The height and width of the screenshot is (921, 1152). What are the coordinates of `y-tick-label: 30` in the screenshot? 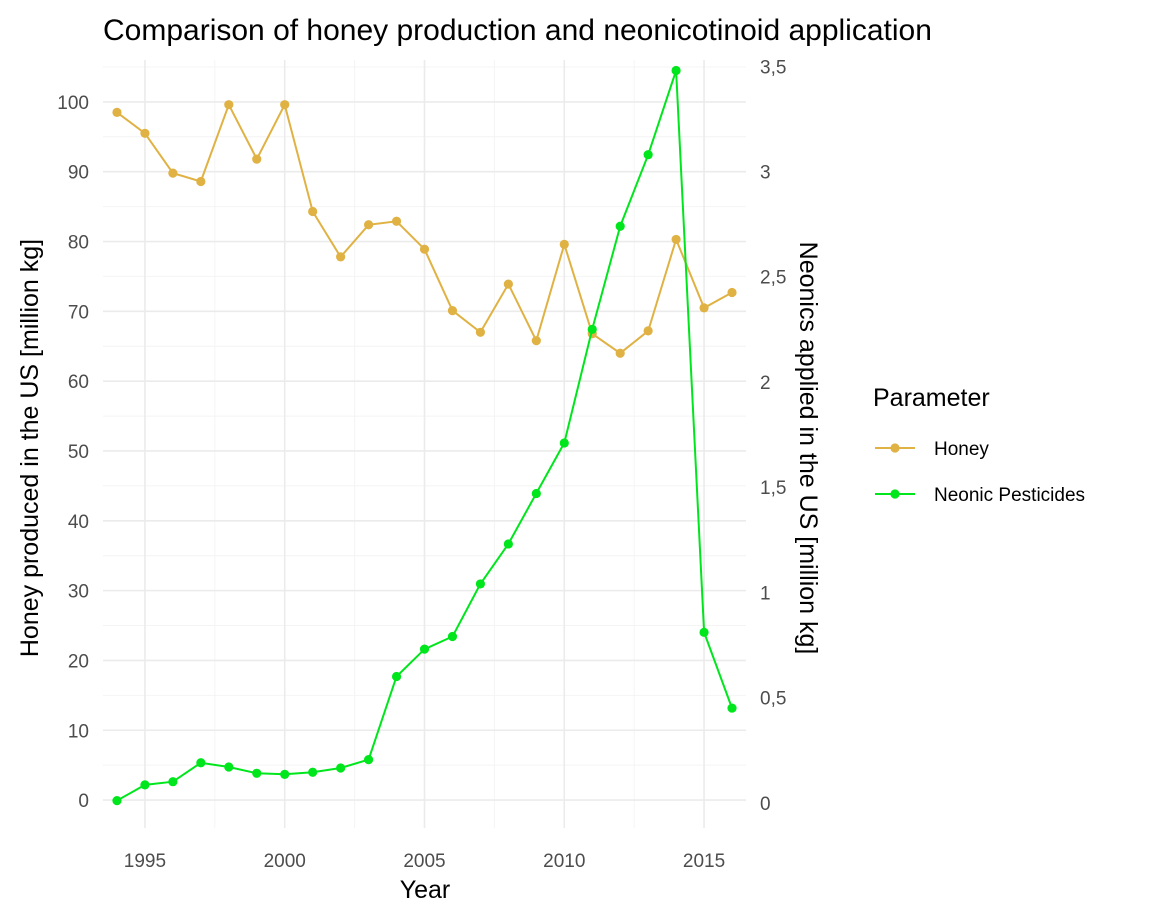 It's located at (78, 592).